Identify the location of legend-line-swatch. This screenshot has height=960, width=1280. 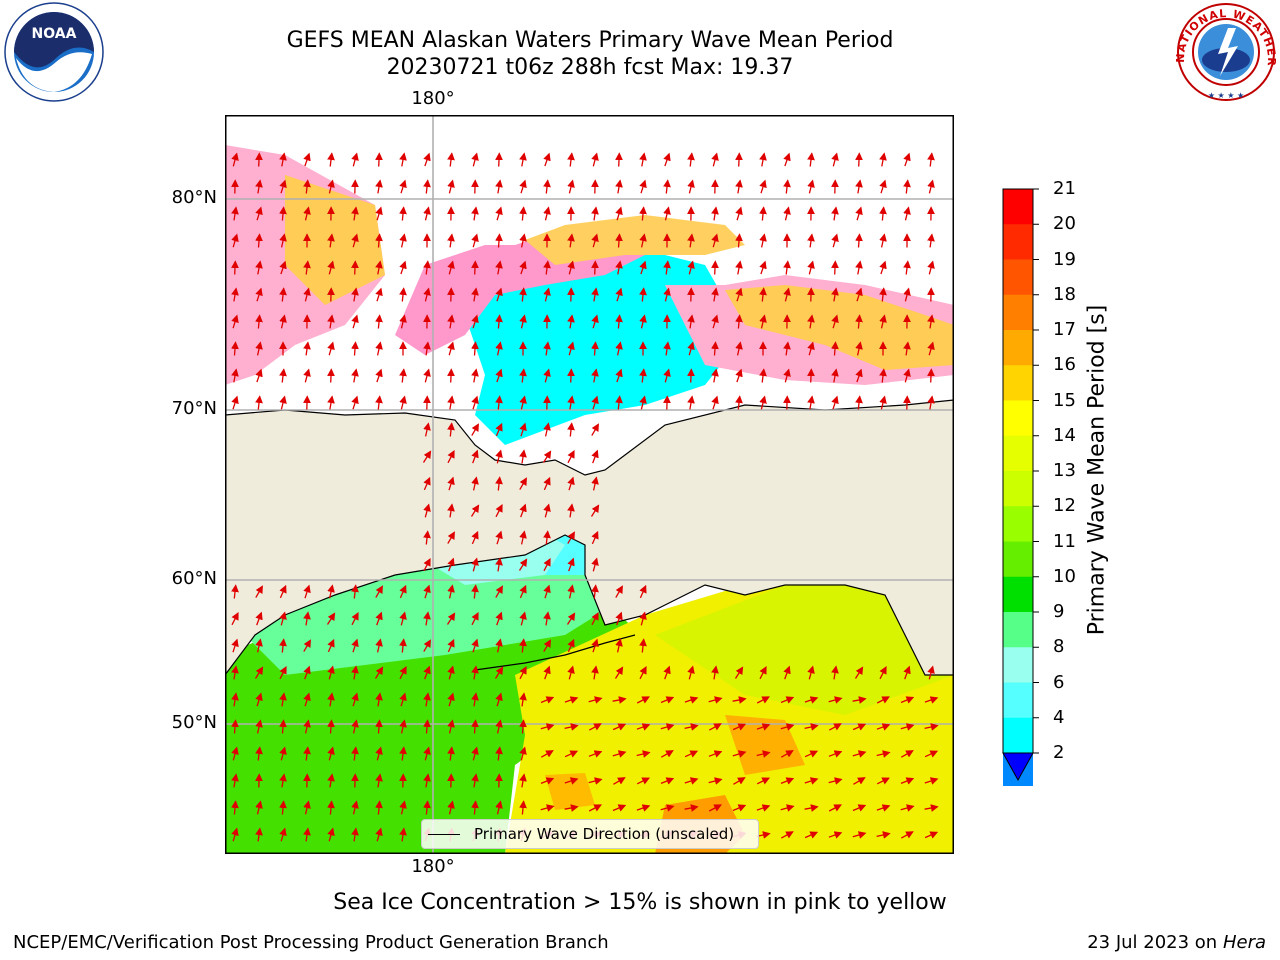
(444, 834).